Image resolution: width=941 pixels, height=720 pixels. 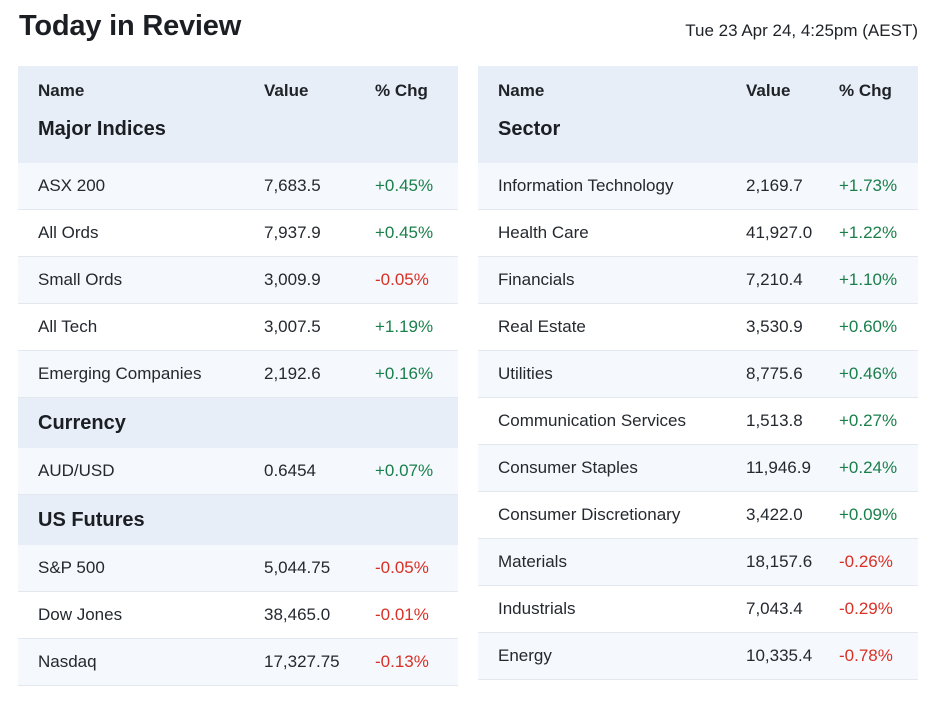 What do you see at coordinates (698, 139) in the screenshot?
I see `section-header-sector: Sector` at bounding box center [698, 139].